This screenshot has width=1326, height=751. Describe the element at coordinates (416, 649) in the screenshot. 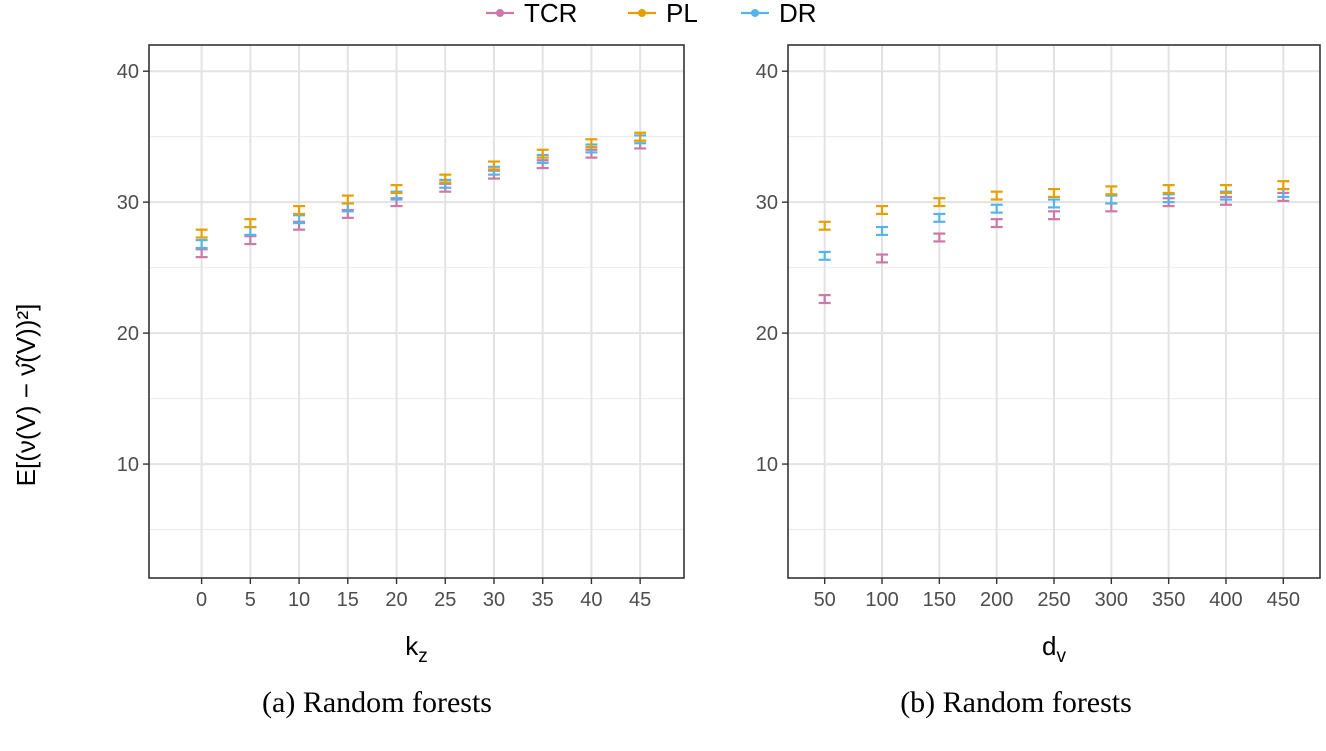

I see `x-axis-title: kz` at that location.